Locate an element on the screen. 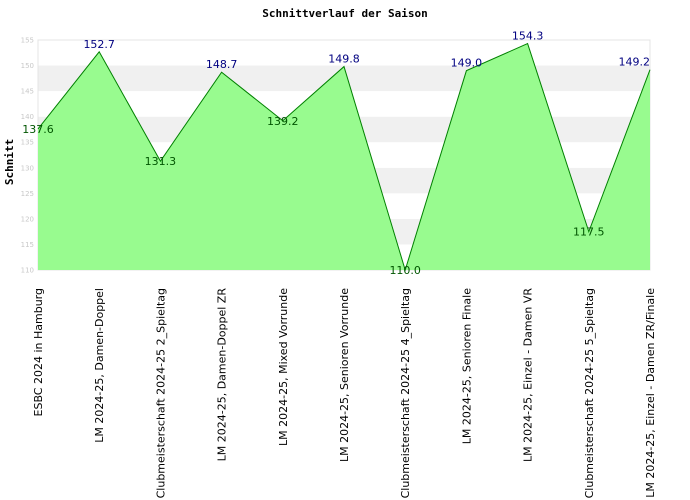 The height and width of the screenshot is (500, 690). grid-band is located at coordinates (344, 53).